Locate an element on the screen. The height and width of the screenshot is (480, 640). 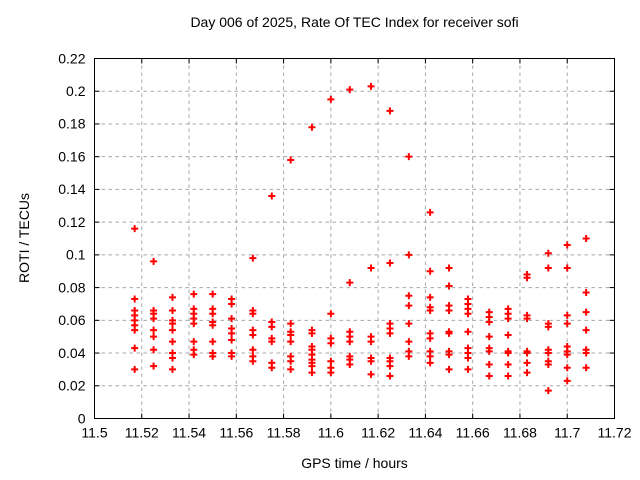
y-tick-label: 0.12 is located at coordinates (71, 222).